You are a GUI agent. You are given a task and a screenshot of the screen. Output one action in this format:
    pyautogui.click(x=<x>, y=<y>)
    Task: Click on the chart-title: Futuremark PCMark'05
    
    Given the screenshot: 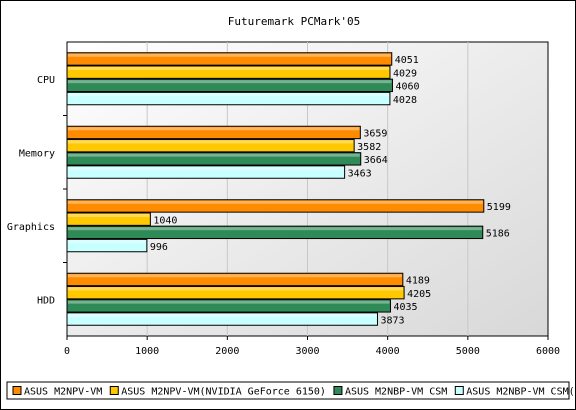 What is the action you would take?
    pyautogui.click(x=294, y=21)
    